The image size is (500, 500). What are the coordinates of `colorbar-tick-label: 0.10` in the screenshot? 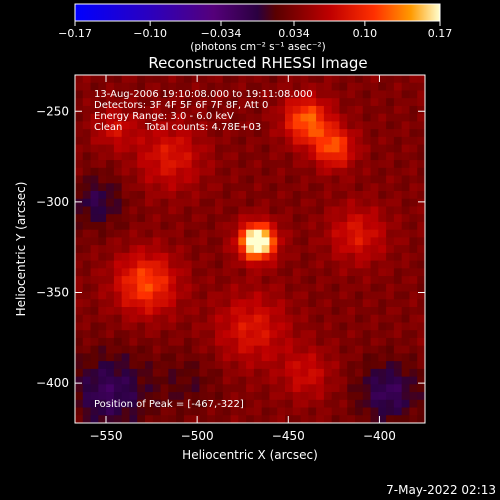 It's located at (365, 33).